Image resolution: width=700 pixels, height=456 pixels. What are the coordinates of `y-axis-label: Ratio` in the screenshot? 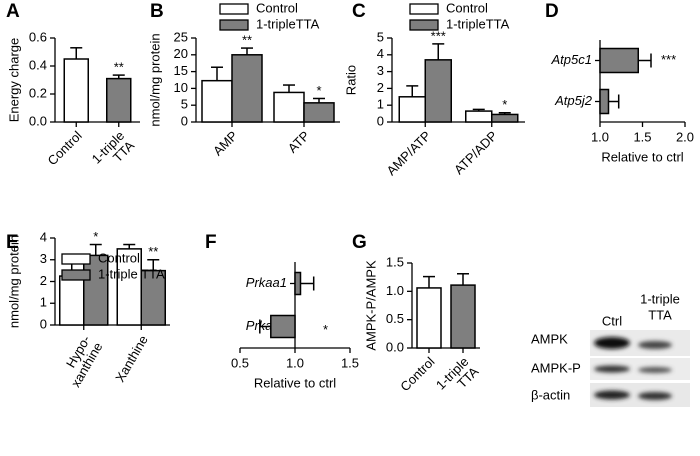 It's located at (350, 80).